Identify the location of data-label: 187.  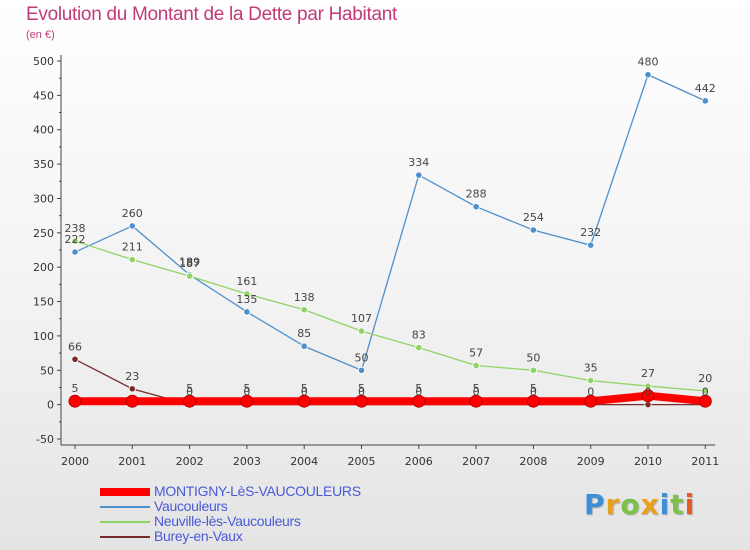
(189, 263).